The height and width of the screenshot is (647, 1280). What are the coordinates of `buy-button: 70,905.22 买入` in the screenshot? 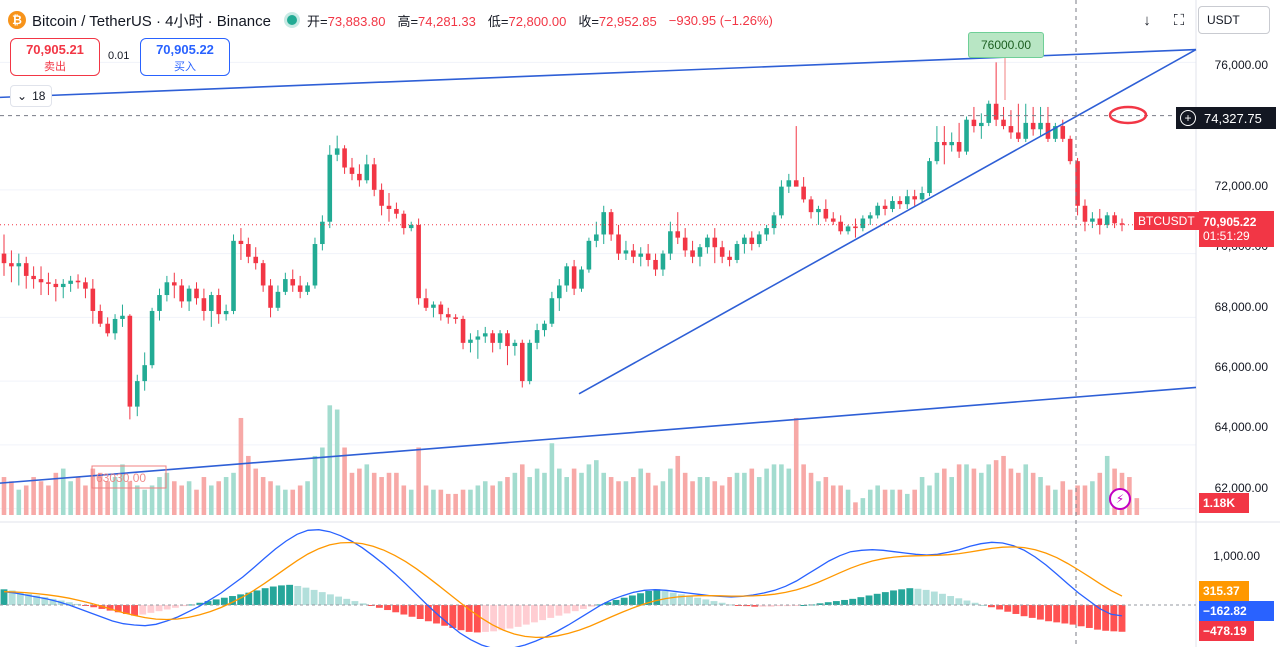 It's located at (185, 57).